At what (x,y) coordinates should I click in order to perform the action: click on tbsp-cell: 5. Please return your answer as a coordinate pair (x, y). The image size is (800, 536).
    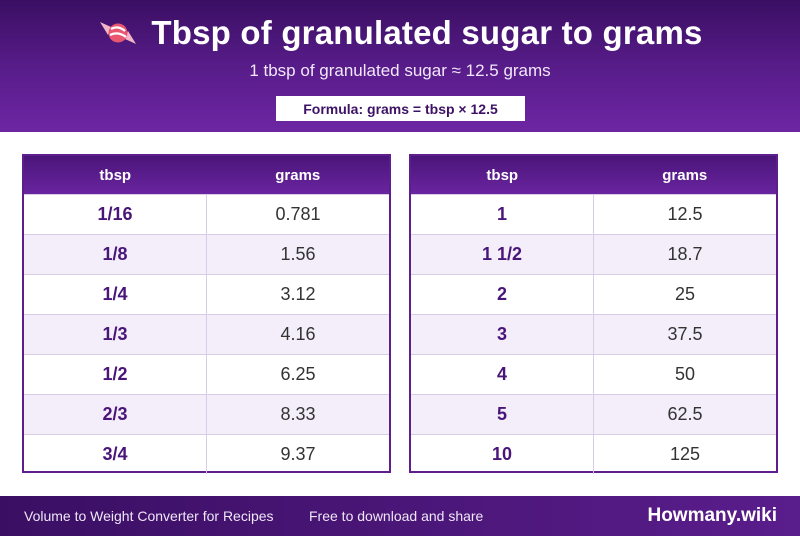
    Looking at the image, I should click on (502, 414).